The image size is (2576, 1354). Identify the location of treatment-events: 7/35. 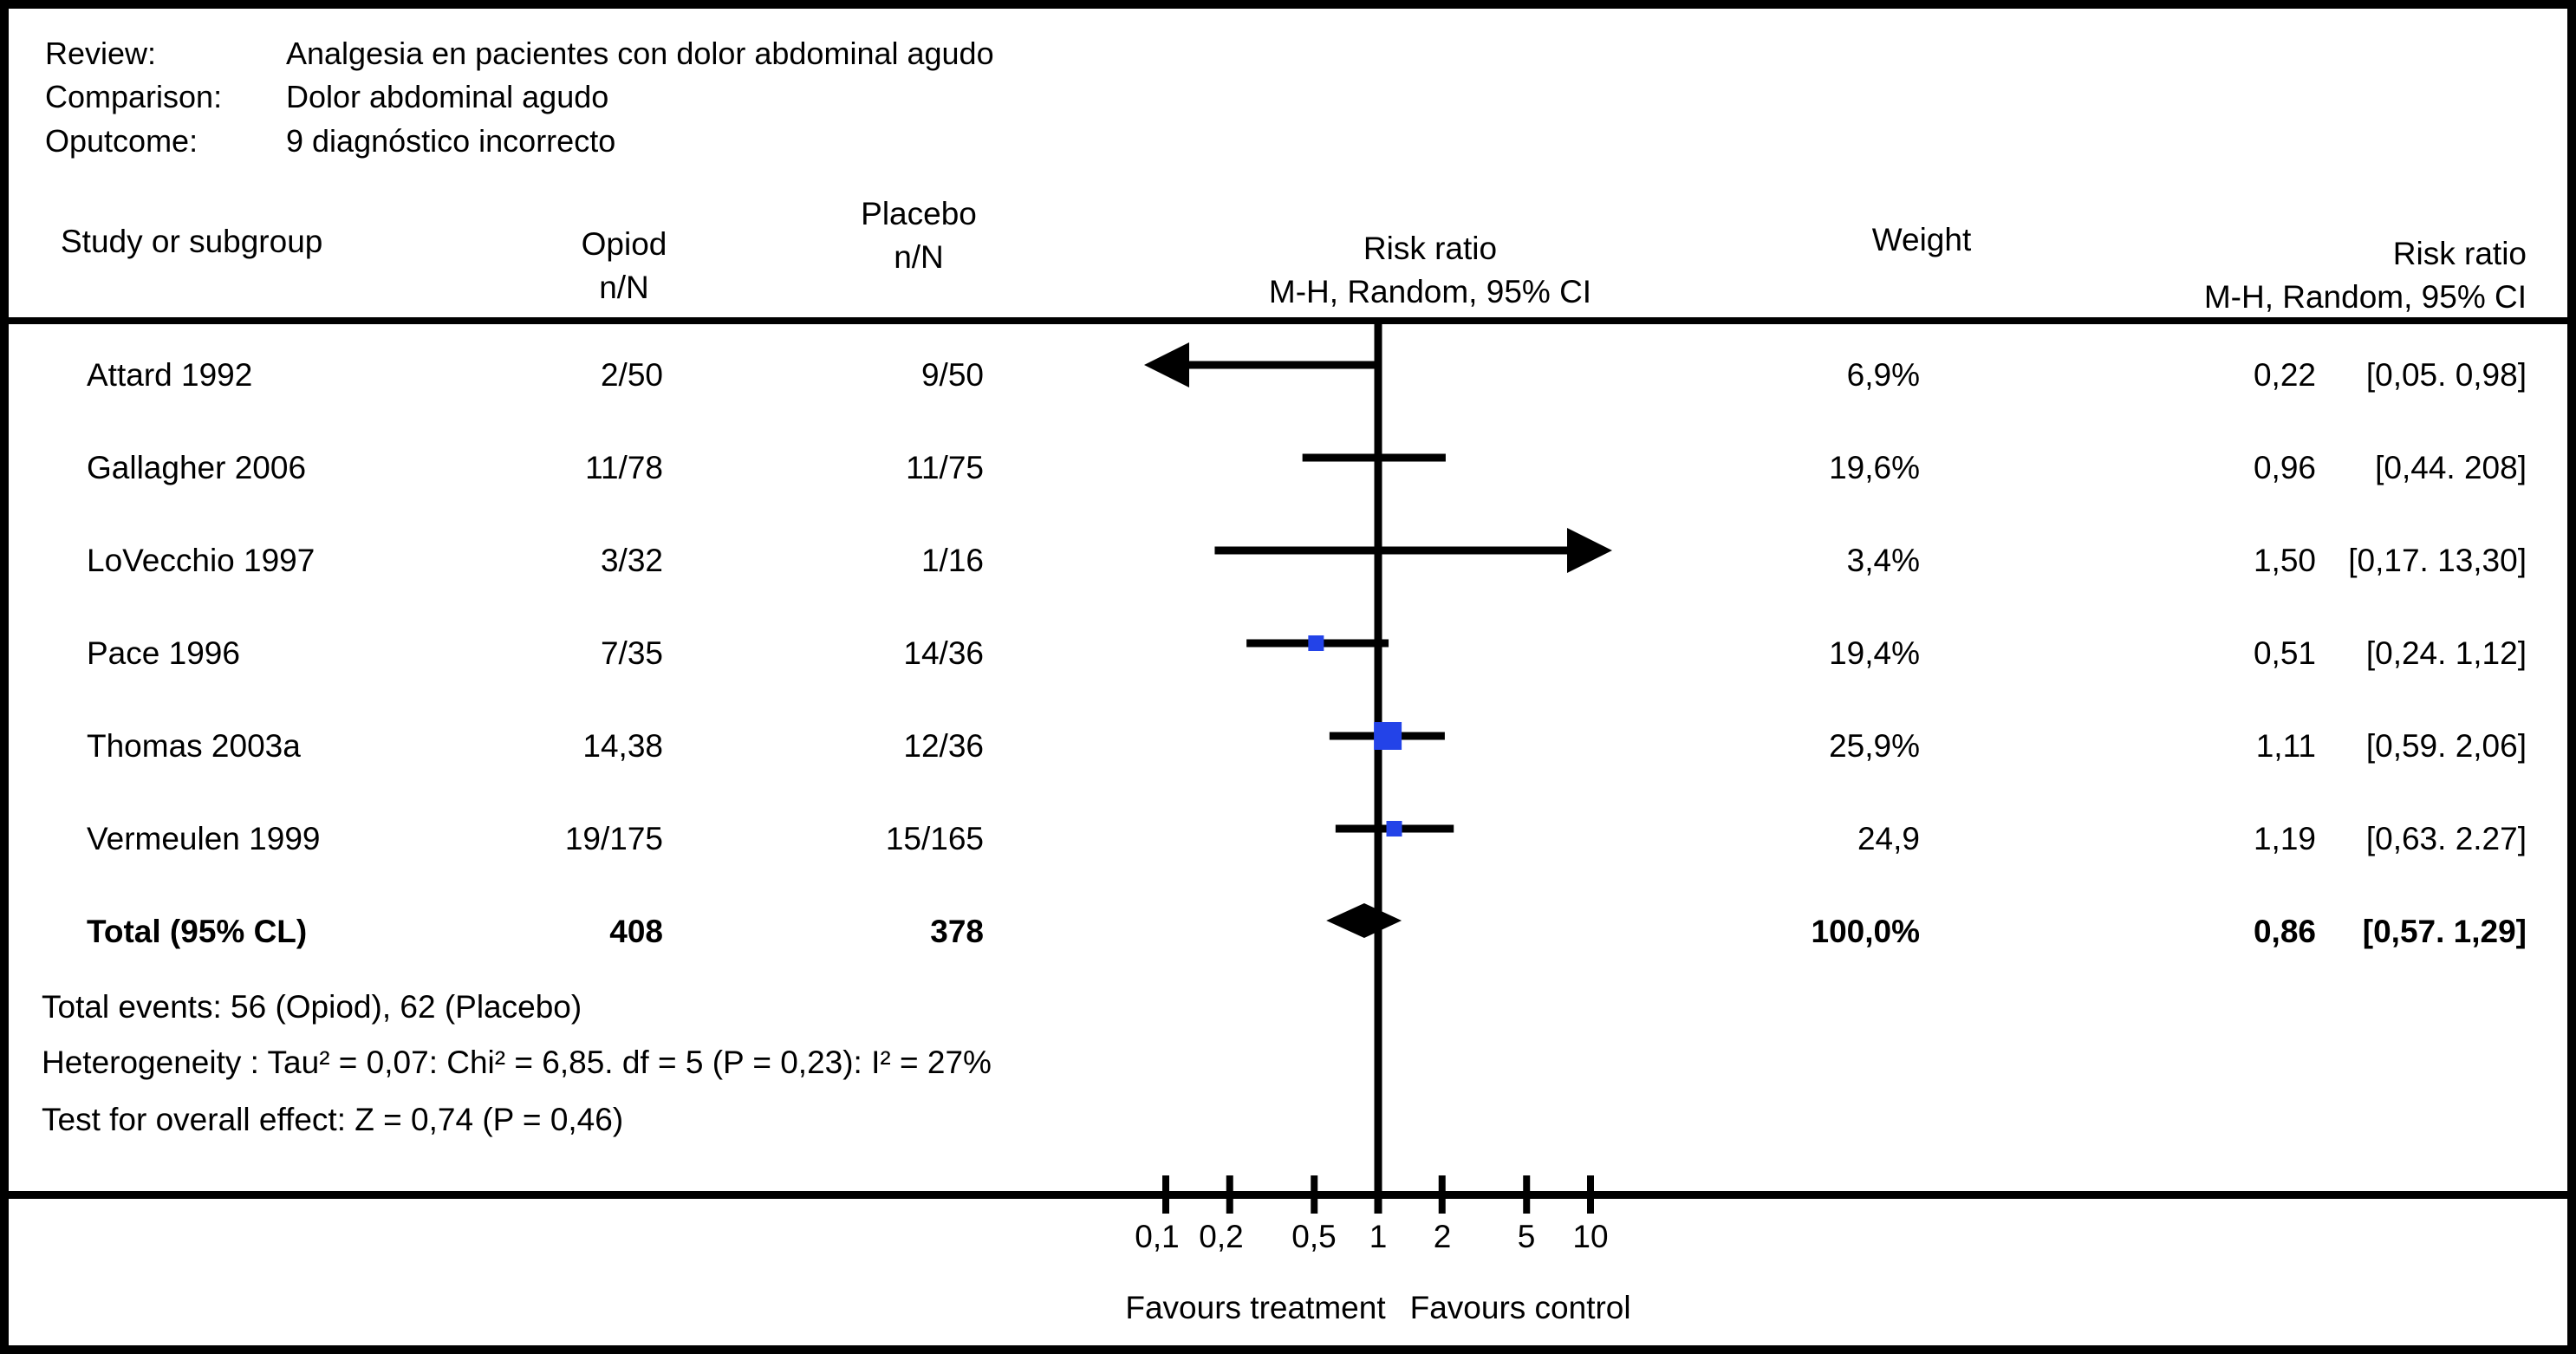
(631, 653).